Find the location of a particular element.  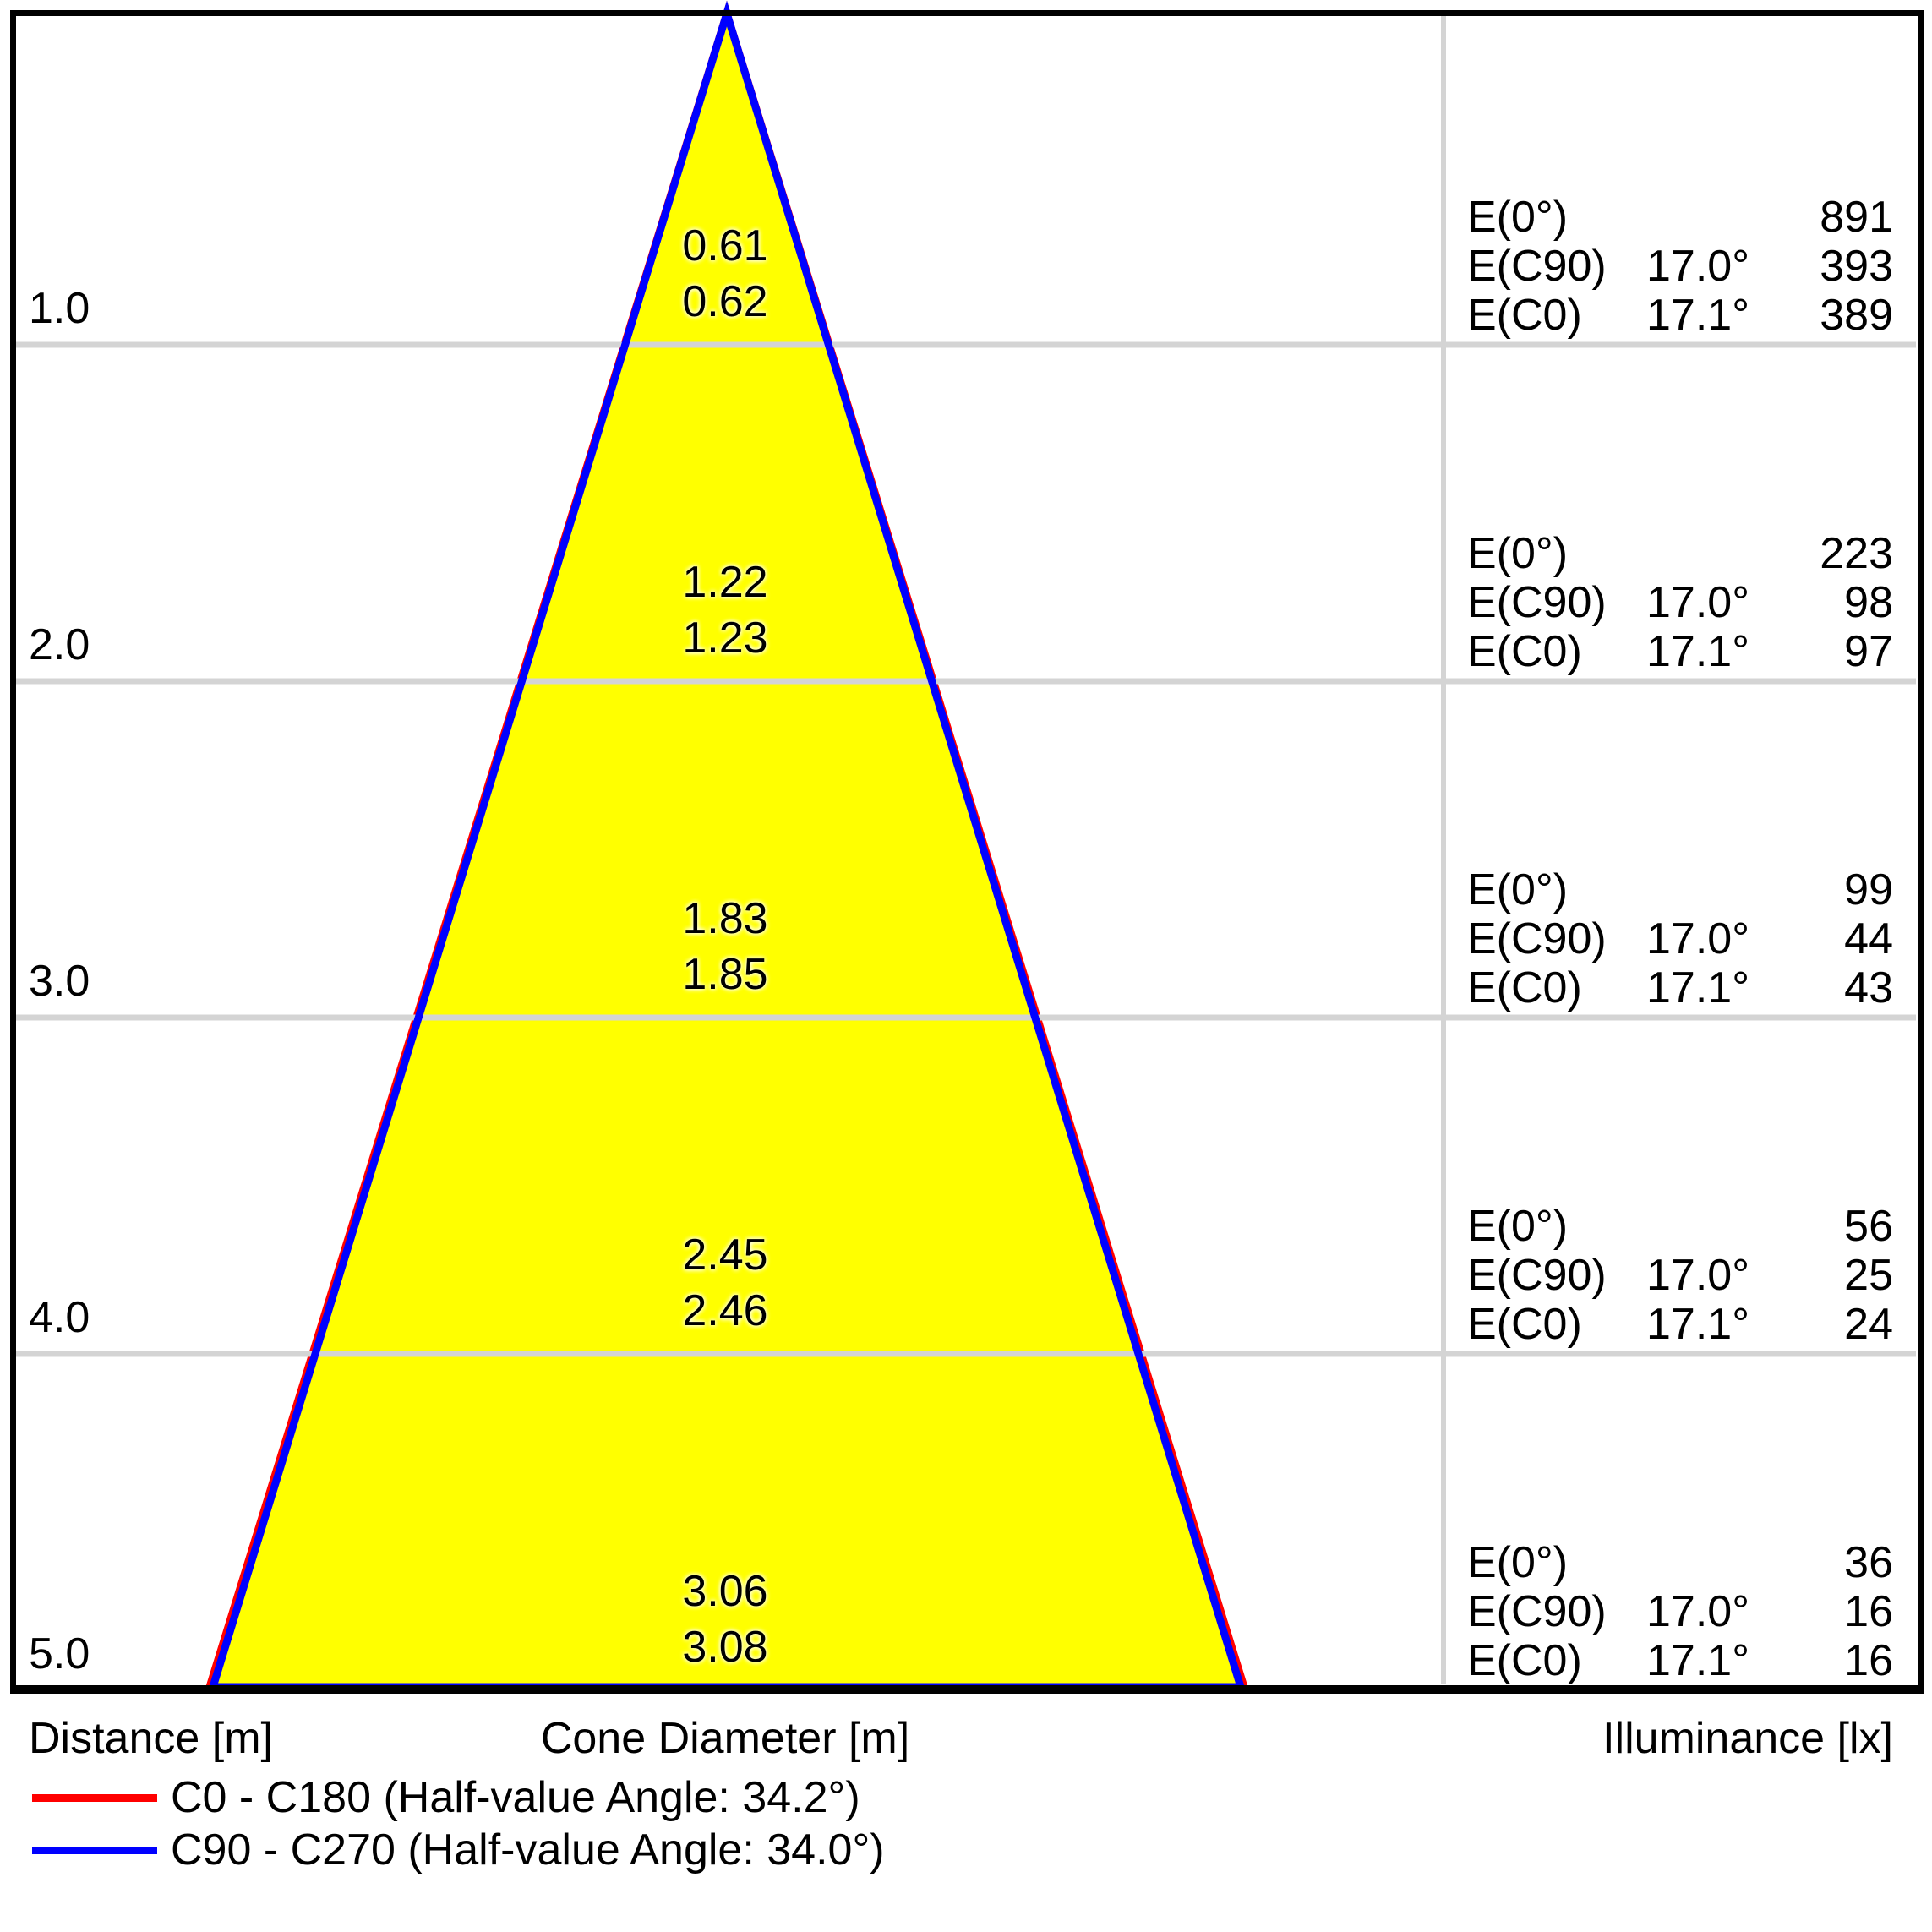

illuminance-value: 44 is located at coordinates (1868, 938).